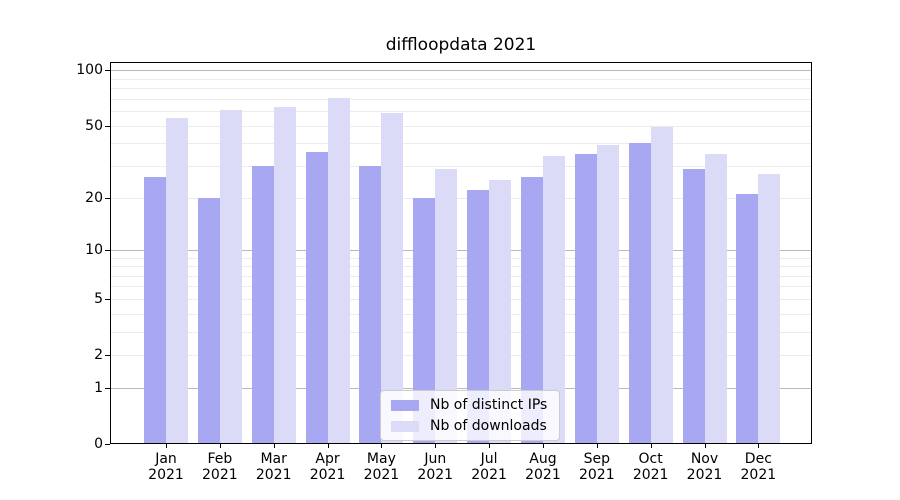 The height and width of the screenshot is (500, 900). Describe the element at coordinates (89, 70) in the screenshot. I see `y-tick-label: 100` at that location.